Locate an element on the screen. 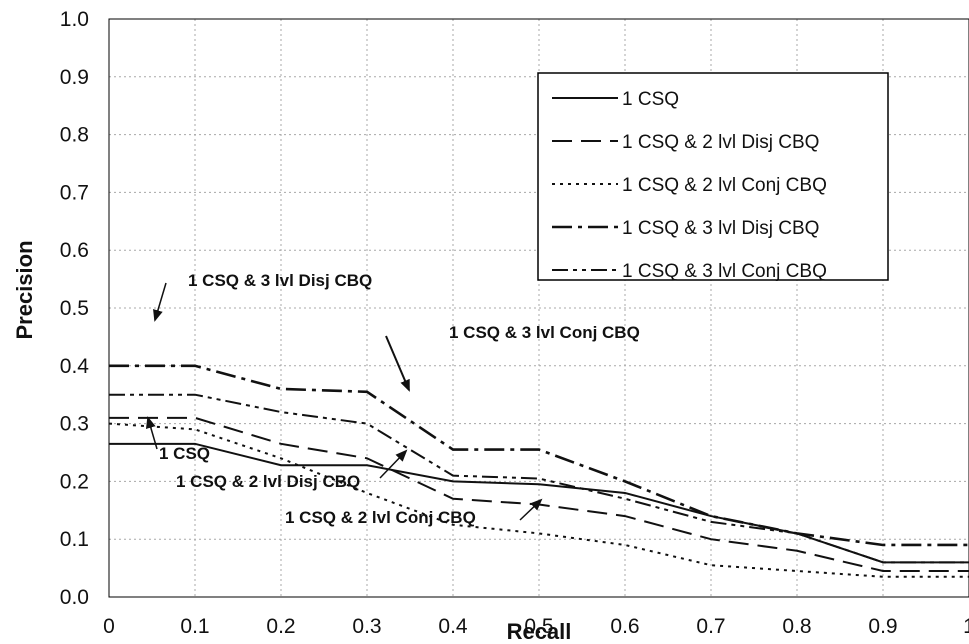  x-tick-label: 1 is located at coordinates (966, 626).